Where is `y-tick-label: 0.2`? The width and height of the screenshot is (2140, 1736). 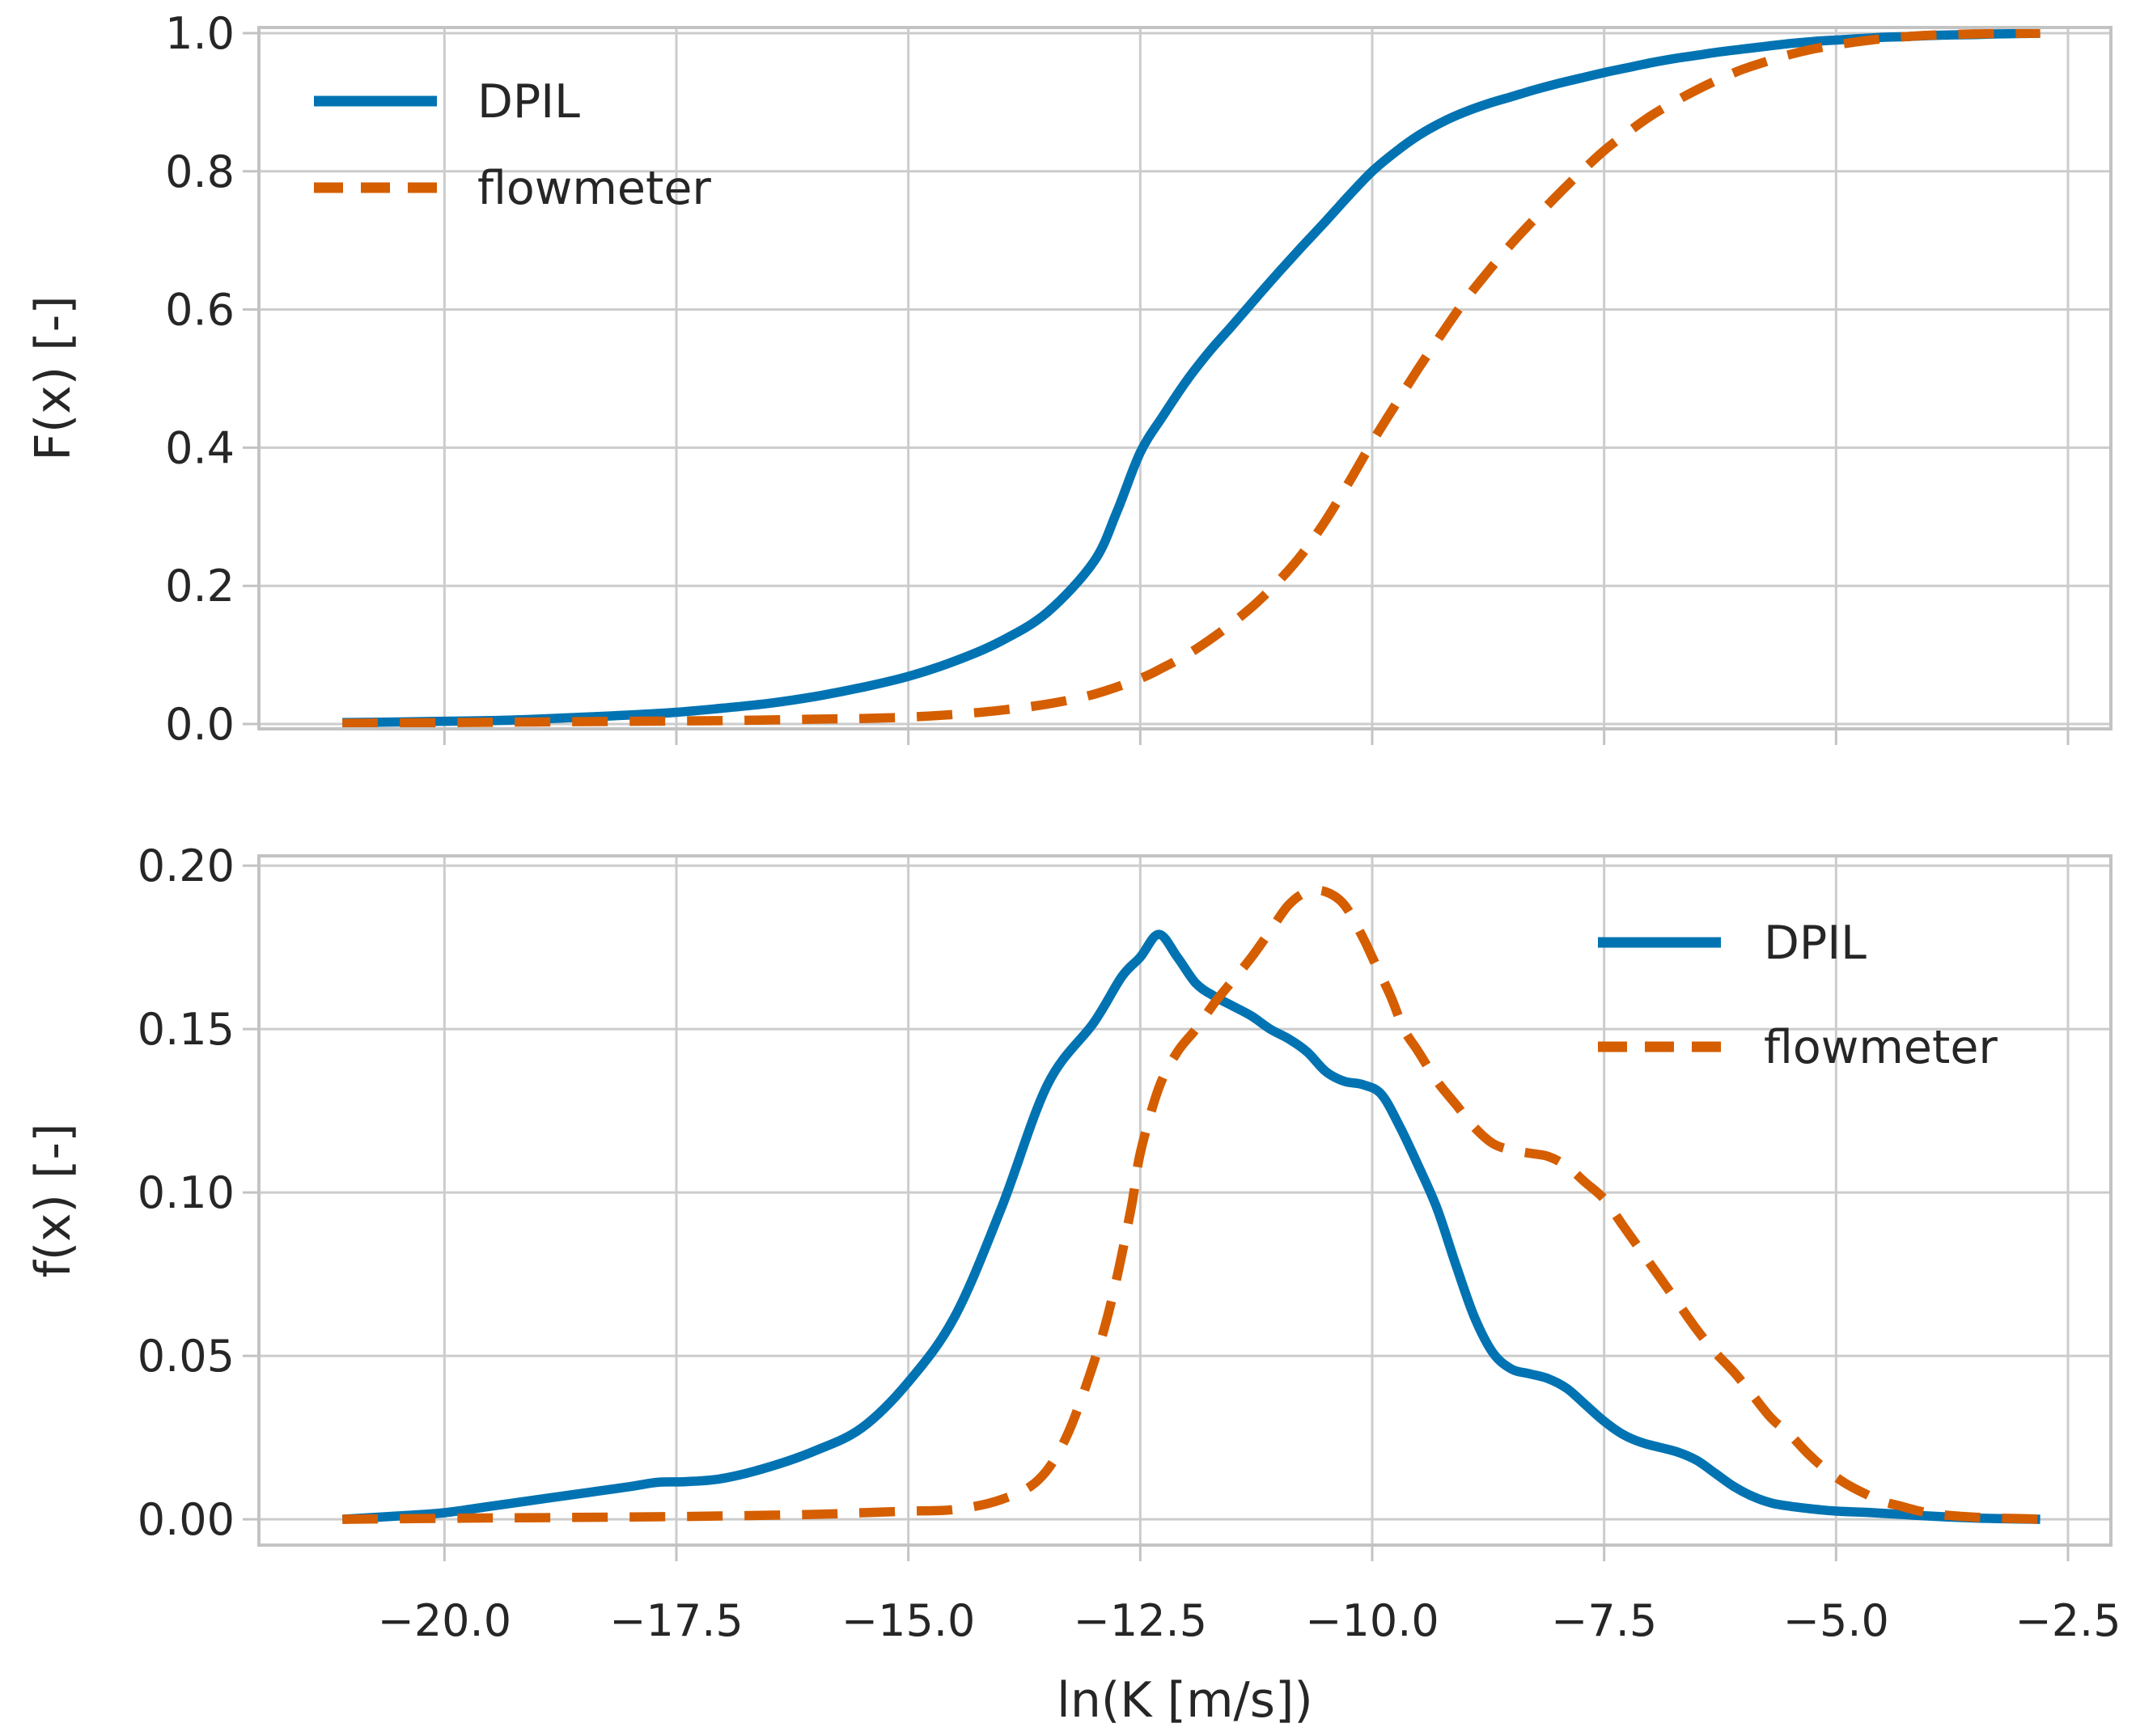 y-tick-label: 0.2 is located at coordinates (200, 586).